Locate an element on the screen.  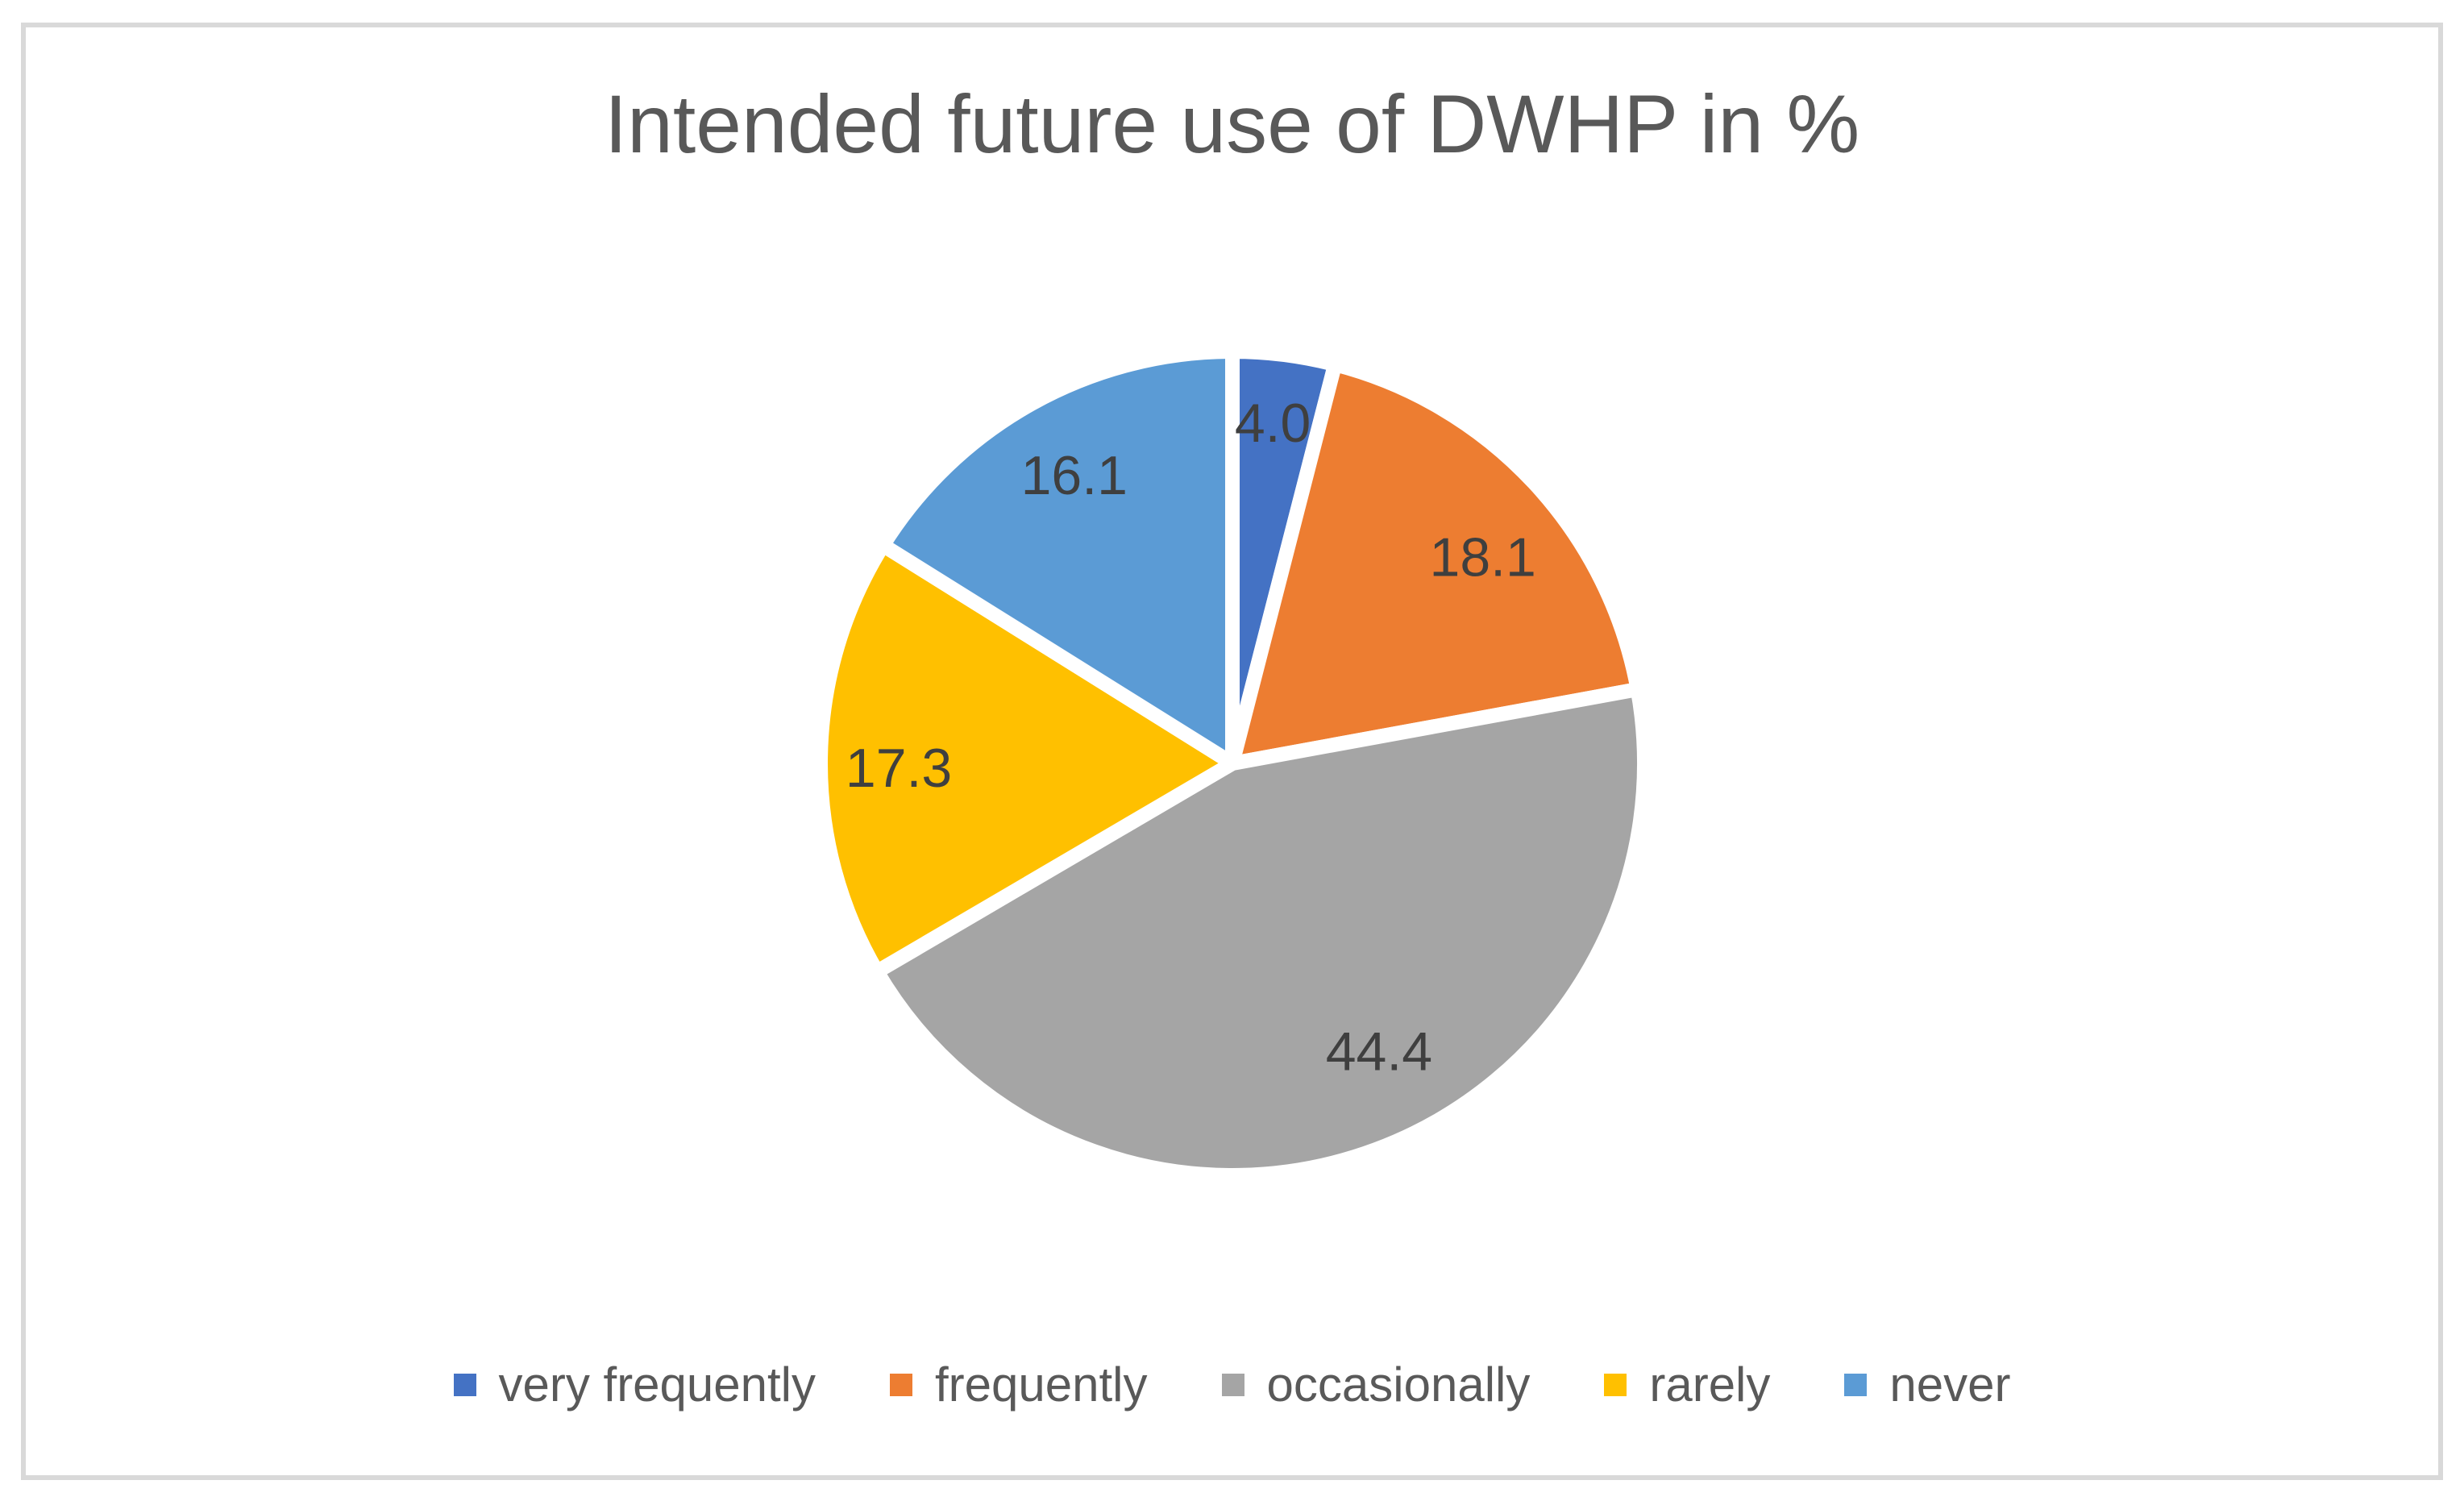
pie-slice-frequently is located at coordinates (1435, 564).